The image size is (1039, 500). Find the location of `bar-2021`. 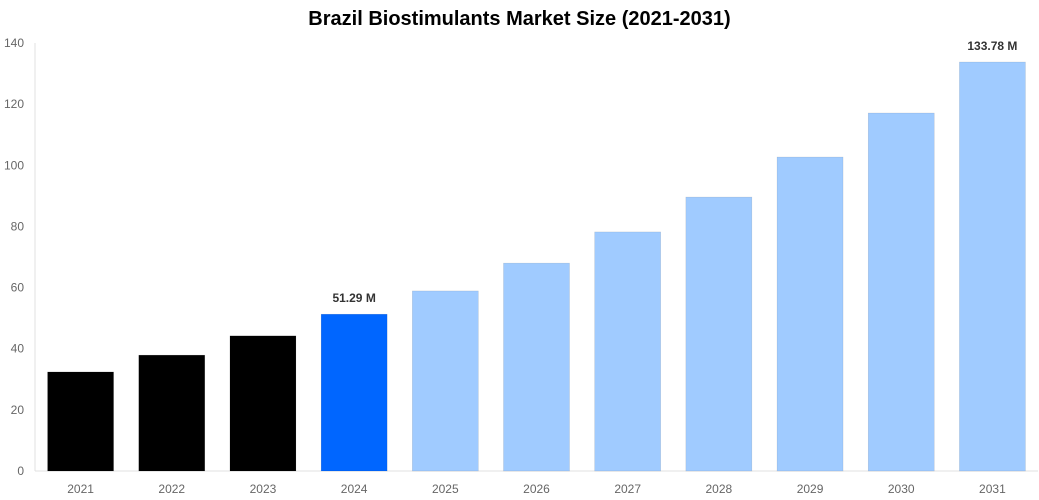

bar-2021 is located at coordinates (80, 421).